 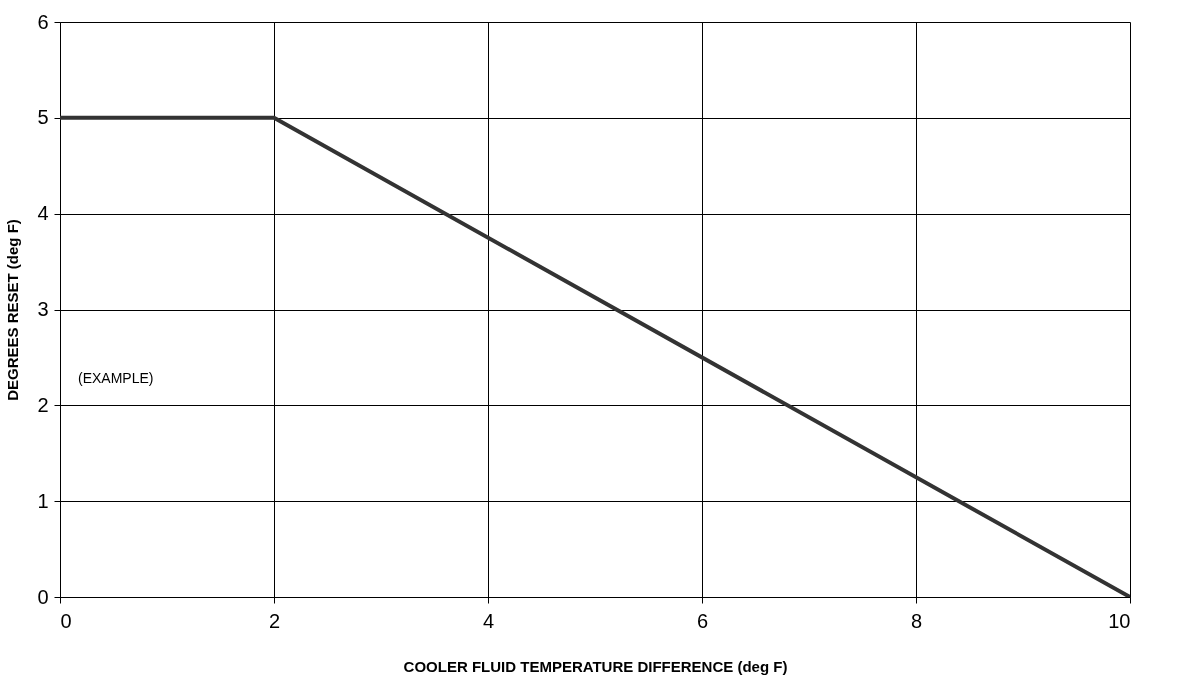 I want to click on y-tick-label: 1, so click(x=43, y=500).